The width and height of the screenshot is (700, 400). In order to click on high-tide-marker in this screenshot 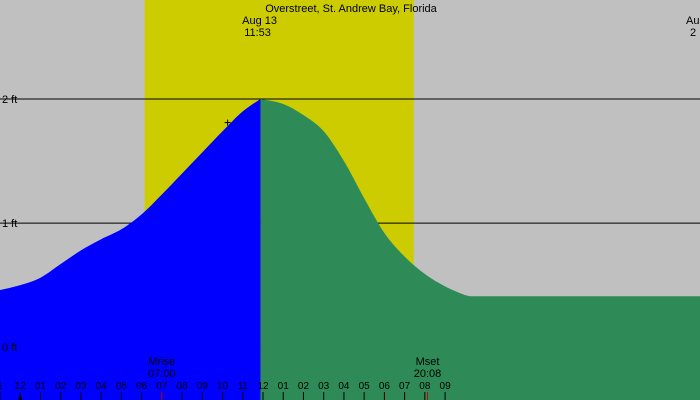, I will do `click(227, 122)`.